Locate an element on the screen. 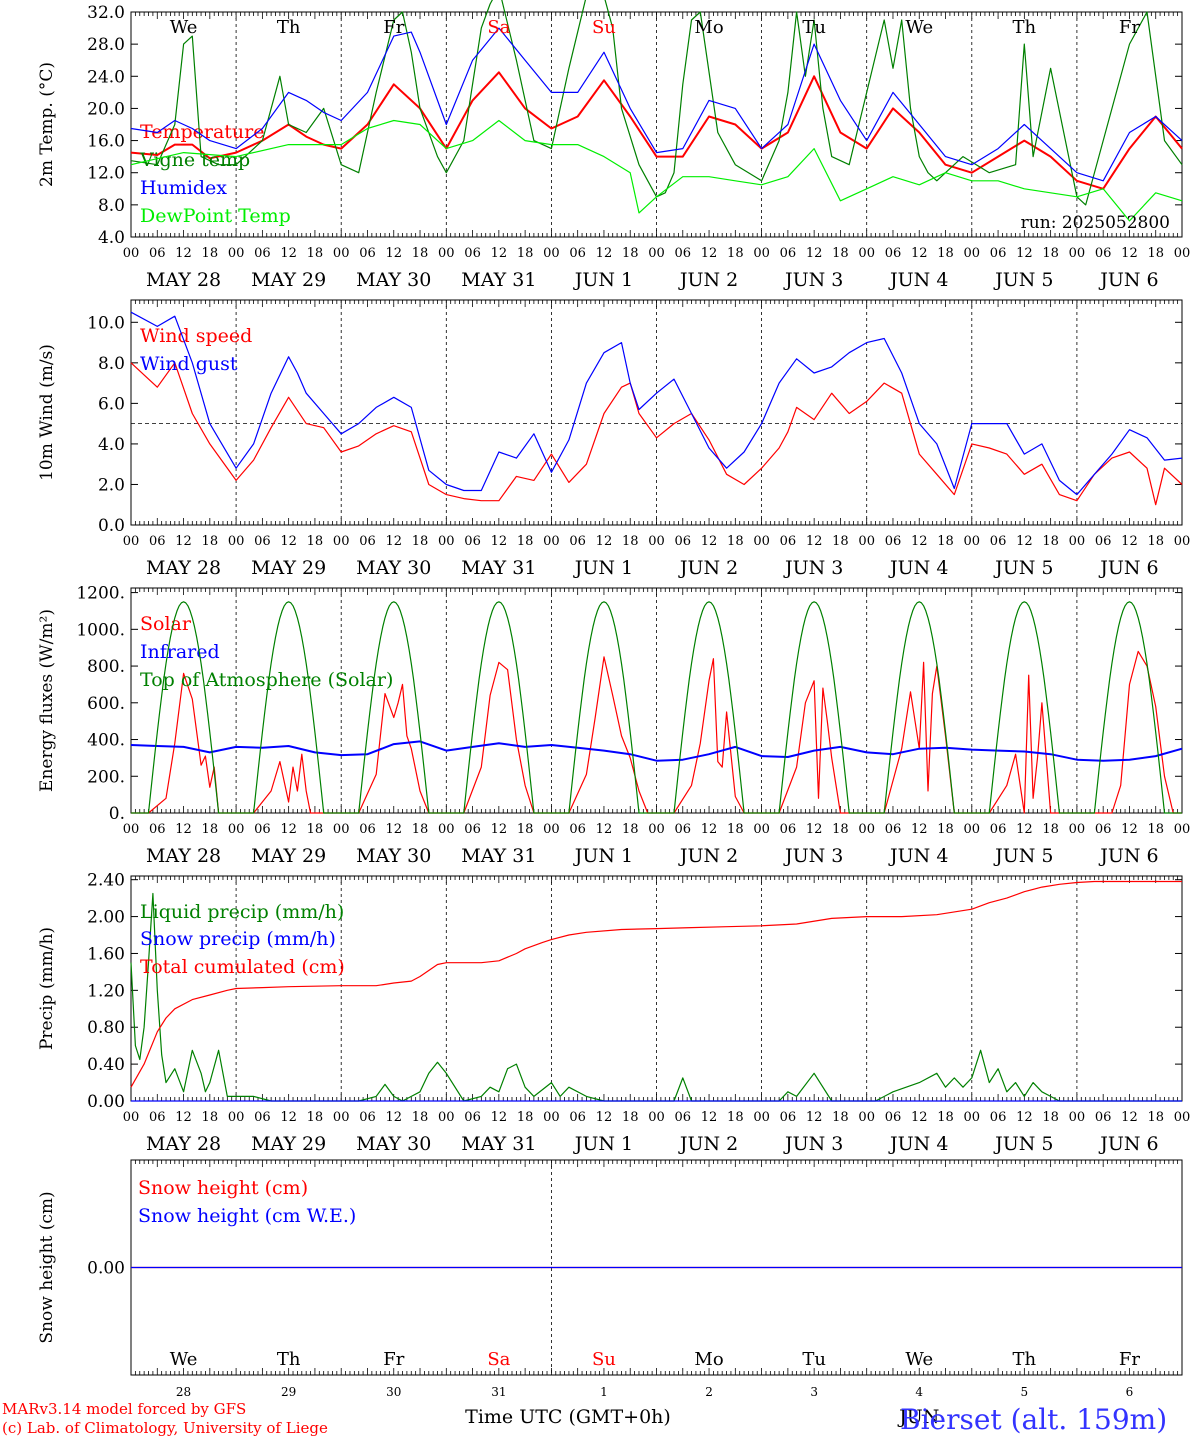  y-tick-label: 1000. is located at coordinates (100, 630).